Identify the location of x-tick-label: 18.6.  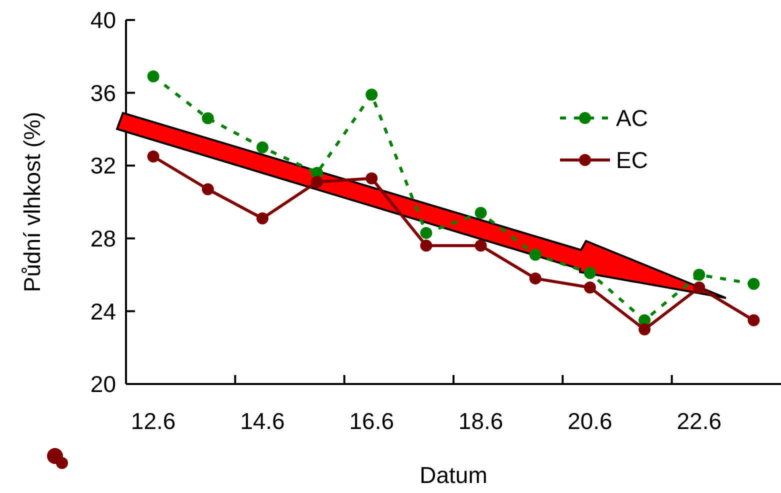
(481, 421).